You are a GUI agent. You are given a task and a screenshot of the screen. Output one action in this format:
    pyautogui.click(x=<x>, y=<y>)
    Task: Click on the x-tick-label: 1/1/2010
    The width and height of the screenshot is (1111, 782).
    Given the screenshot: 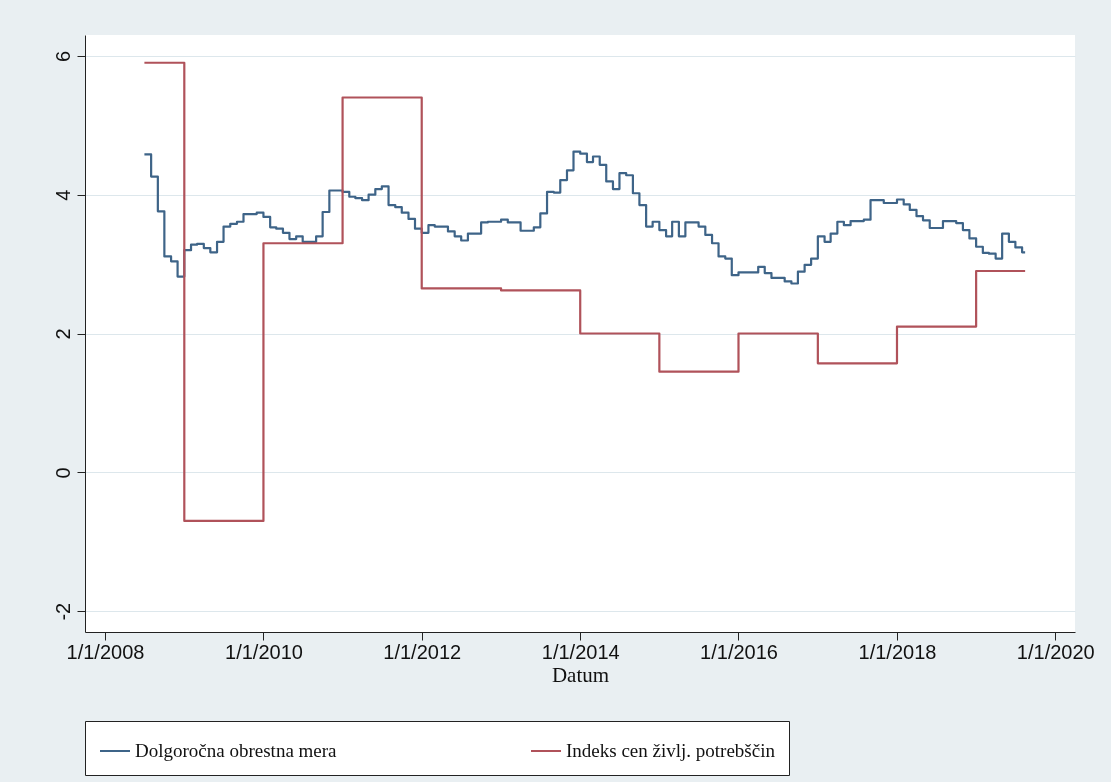 What is the action you would take?
    pyautogui.click(x=264, y=651)
    